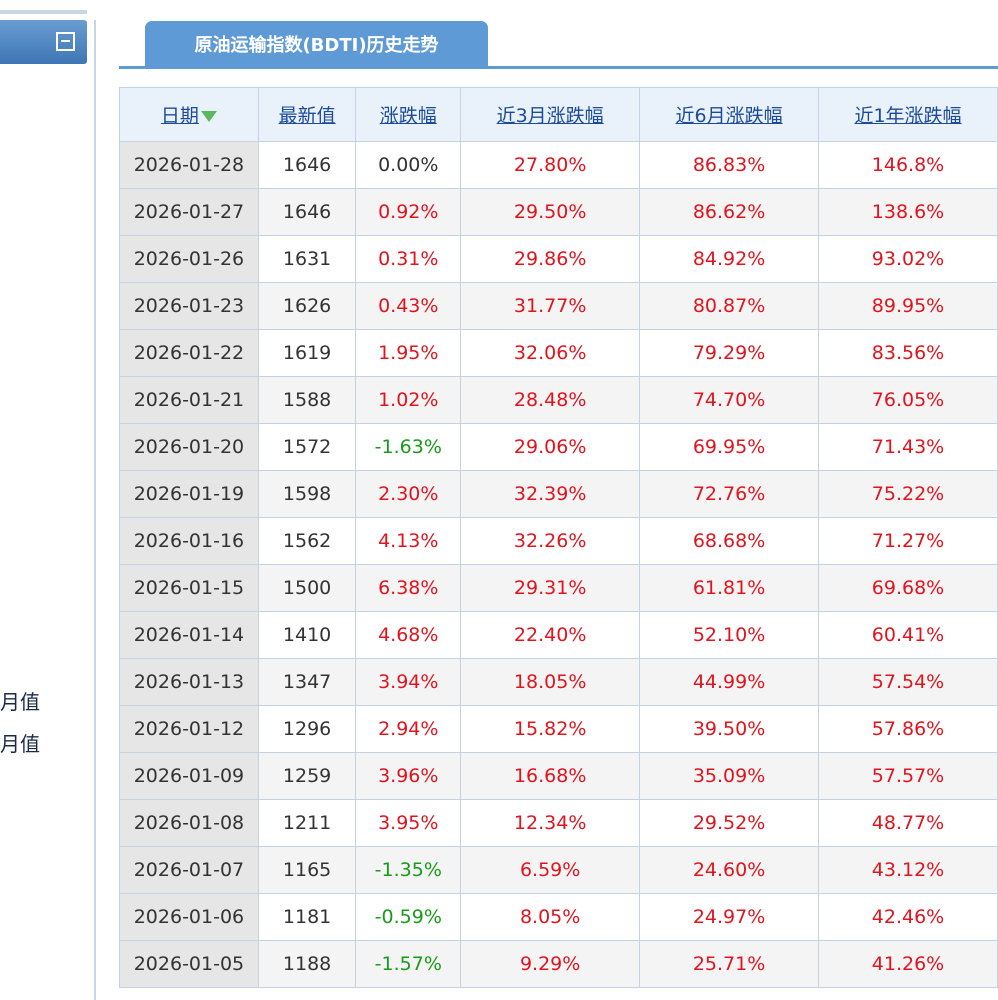 This screenshot has height=1000, width=998. I want to click on tab-bdti-history: 原油运输指数(BDTI)历史走势, so click(316, 44).